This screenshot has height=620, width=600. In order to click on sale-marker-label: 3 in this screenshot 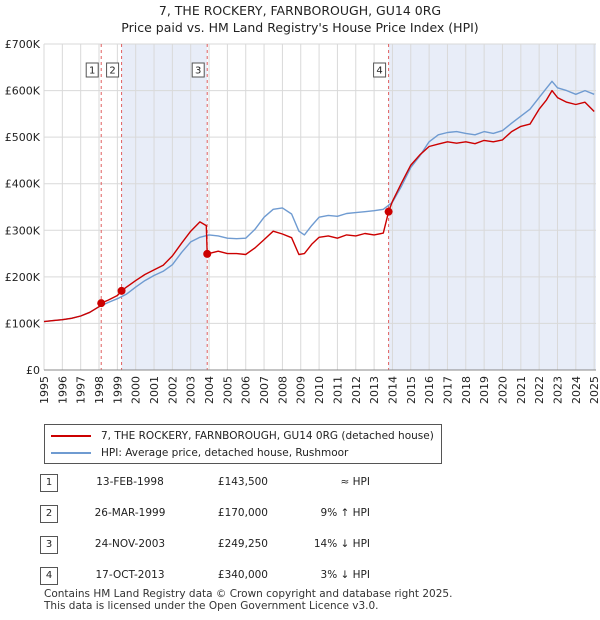, I will do `click(198, 70)`.